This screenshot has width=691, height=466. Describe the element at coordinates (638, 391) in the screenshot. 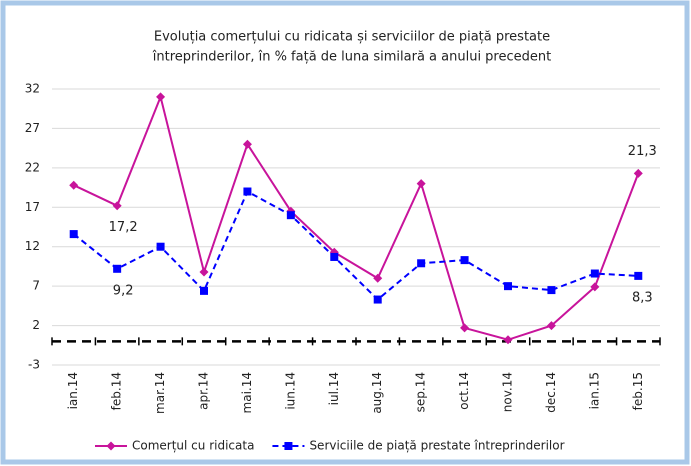

I see `x-tick-label: feb.15` at that location.